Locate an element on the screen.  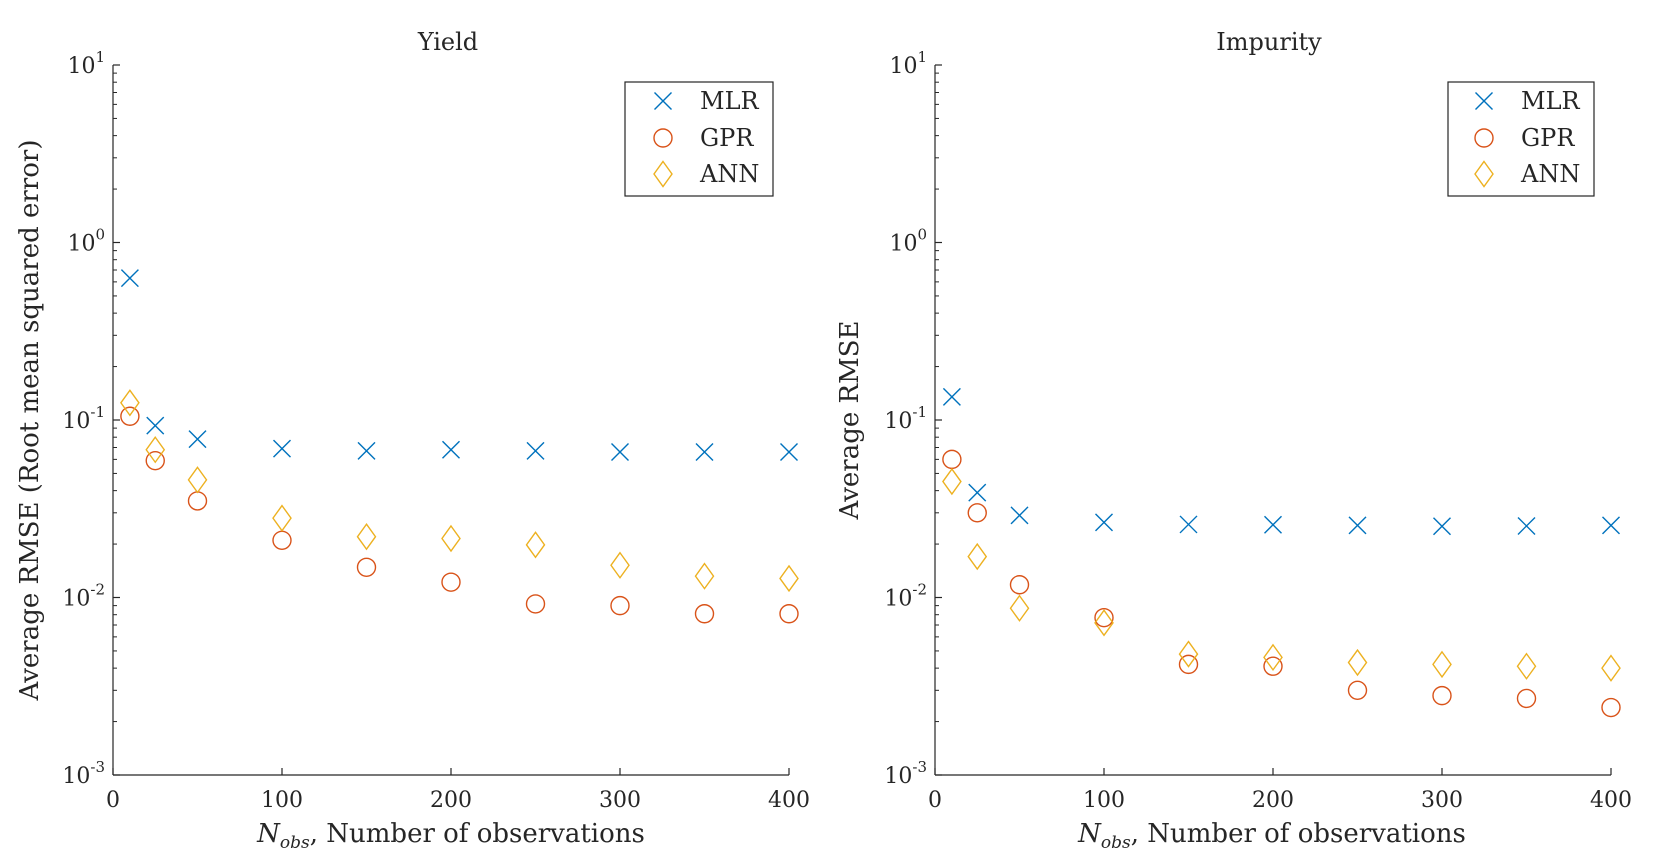
yield-mlr-point-1-stroke-b is located at coordinates (155, 425).